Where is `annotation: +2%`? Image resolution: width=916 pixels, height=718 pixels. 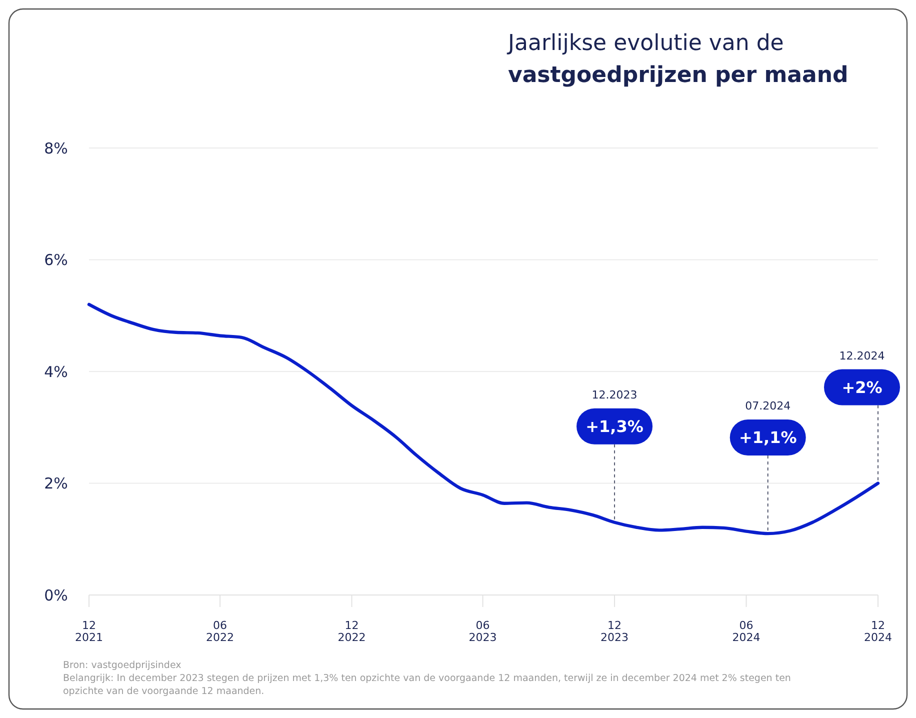
annotation: +2% is located at coordinates (862, 387).